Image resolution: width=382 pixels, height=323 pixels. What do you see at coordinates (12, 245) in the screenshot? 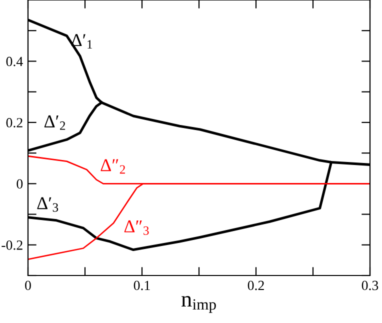
I see `y-tick-label: -0.2` at bounding box center [12, 245].